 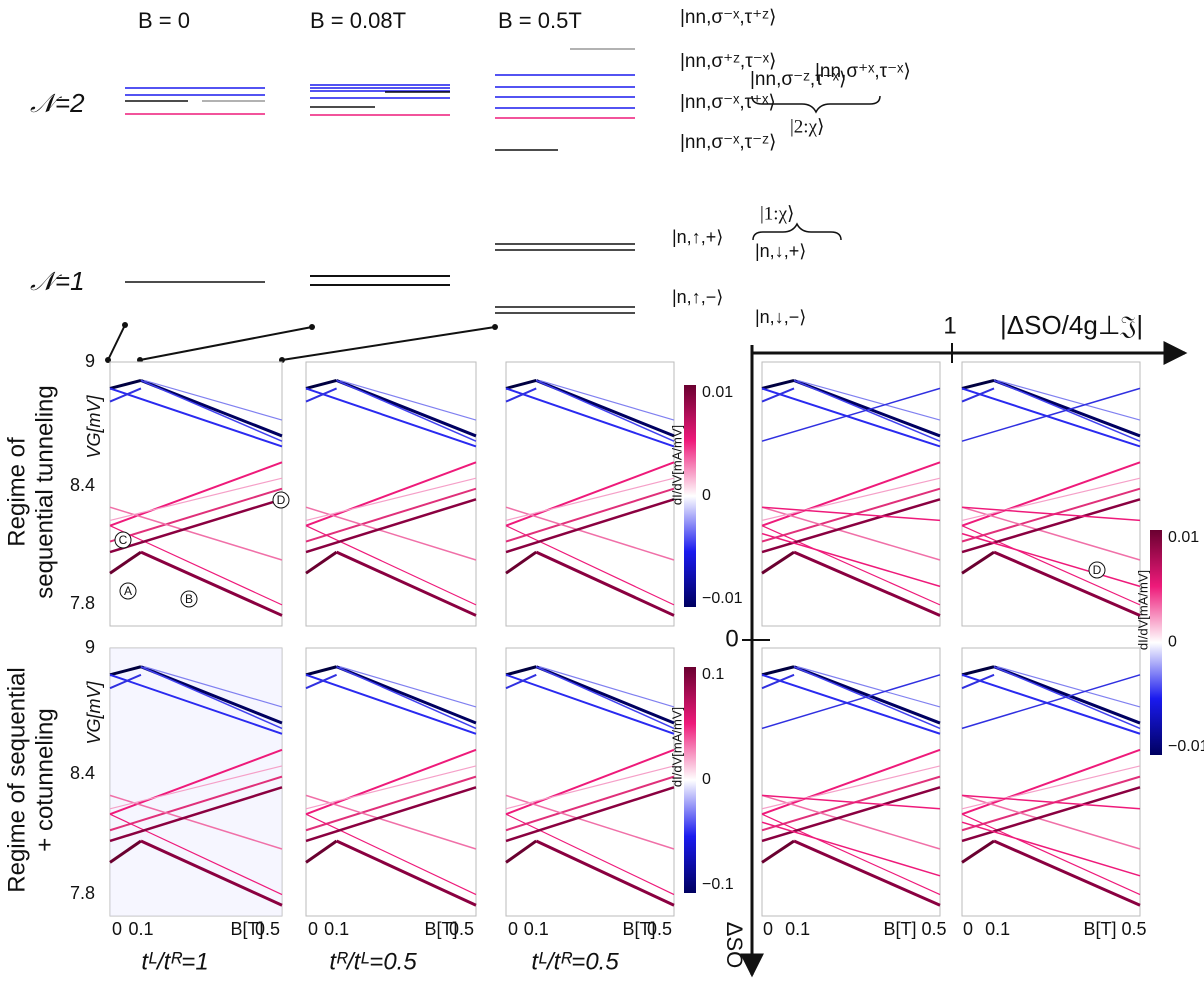 What do you see at coordinates (713, 674) in the screenshot?
I see `colorbar-tick-label: 0.1` at bounding box center [713, 674].